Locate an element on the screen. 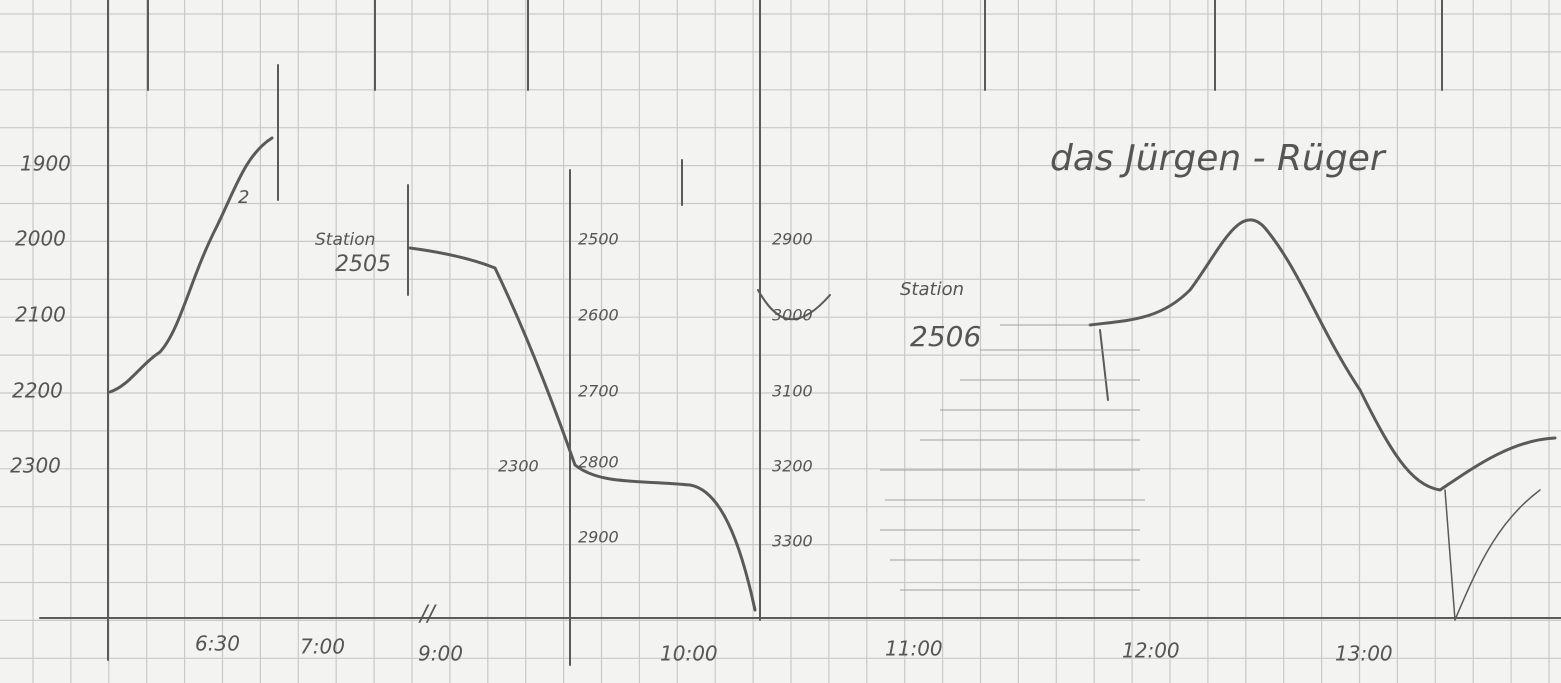 The width and height of the screenshot is (1561, 683). time-labels: 6:30 7:00 9:00 10:00 11:00 12:00 13:00 is located at coordinates (794, 649).